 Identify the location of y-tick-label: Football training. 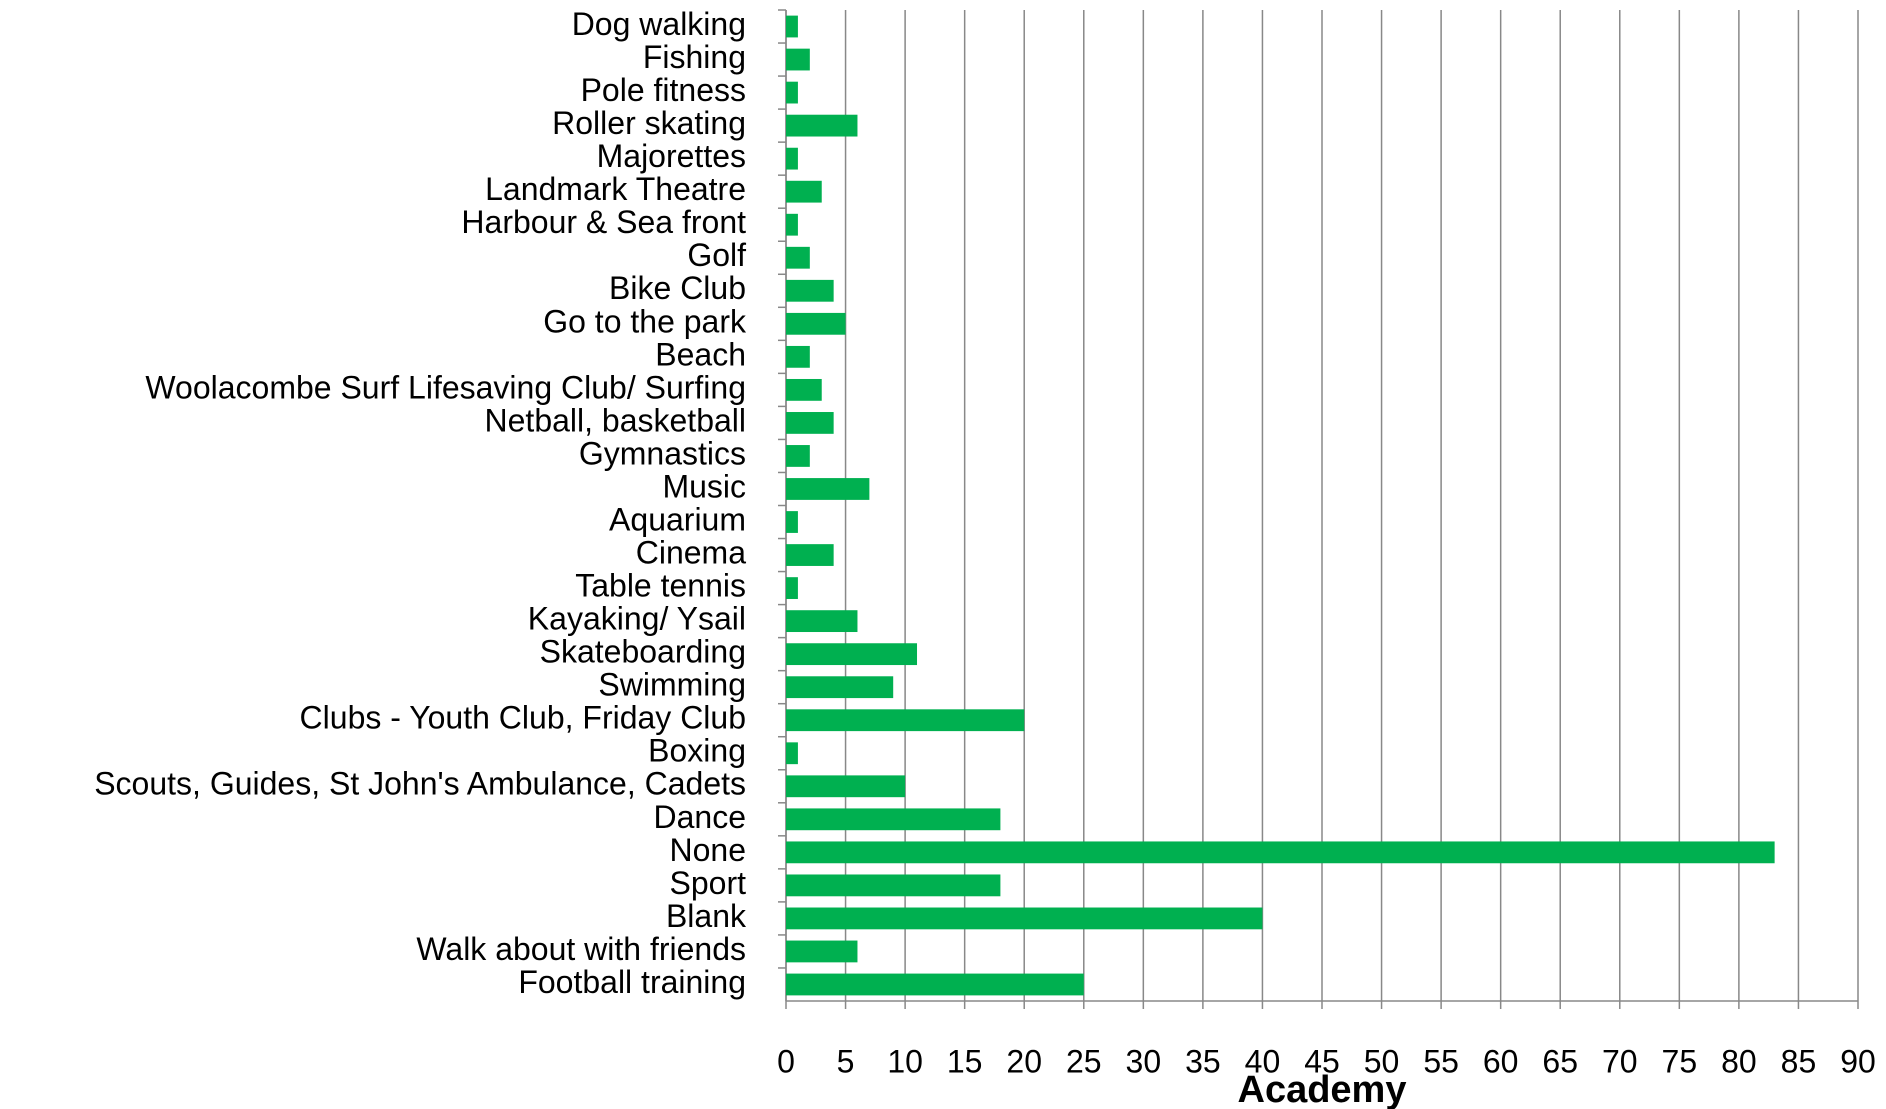
(632, 982).